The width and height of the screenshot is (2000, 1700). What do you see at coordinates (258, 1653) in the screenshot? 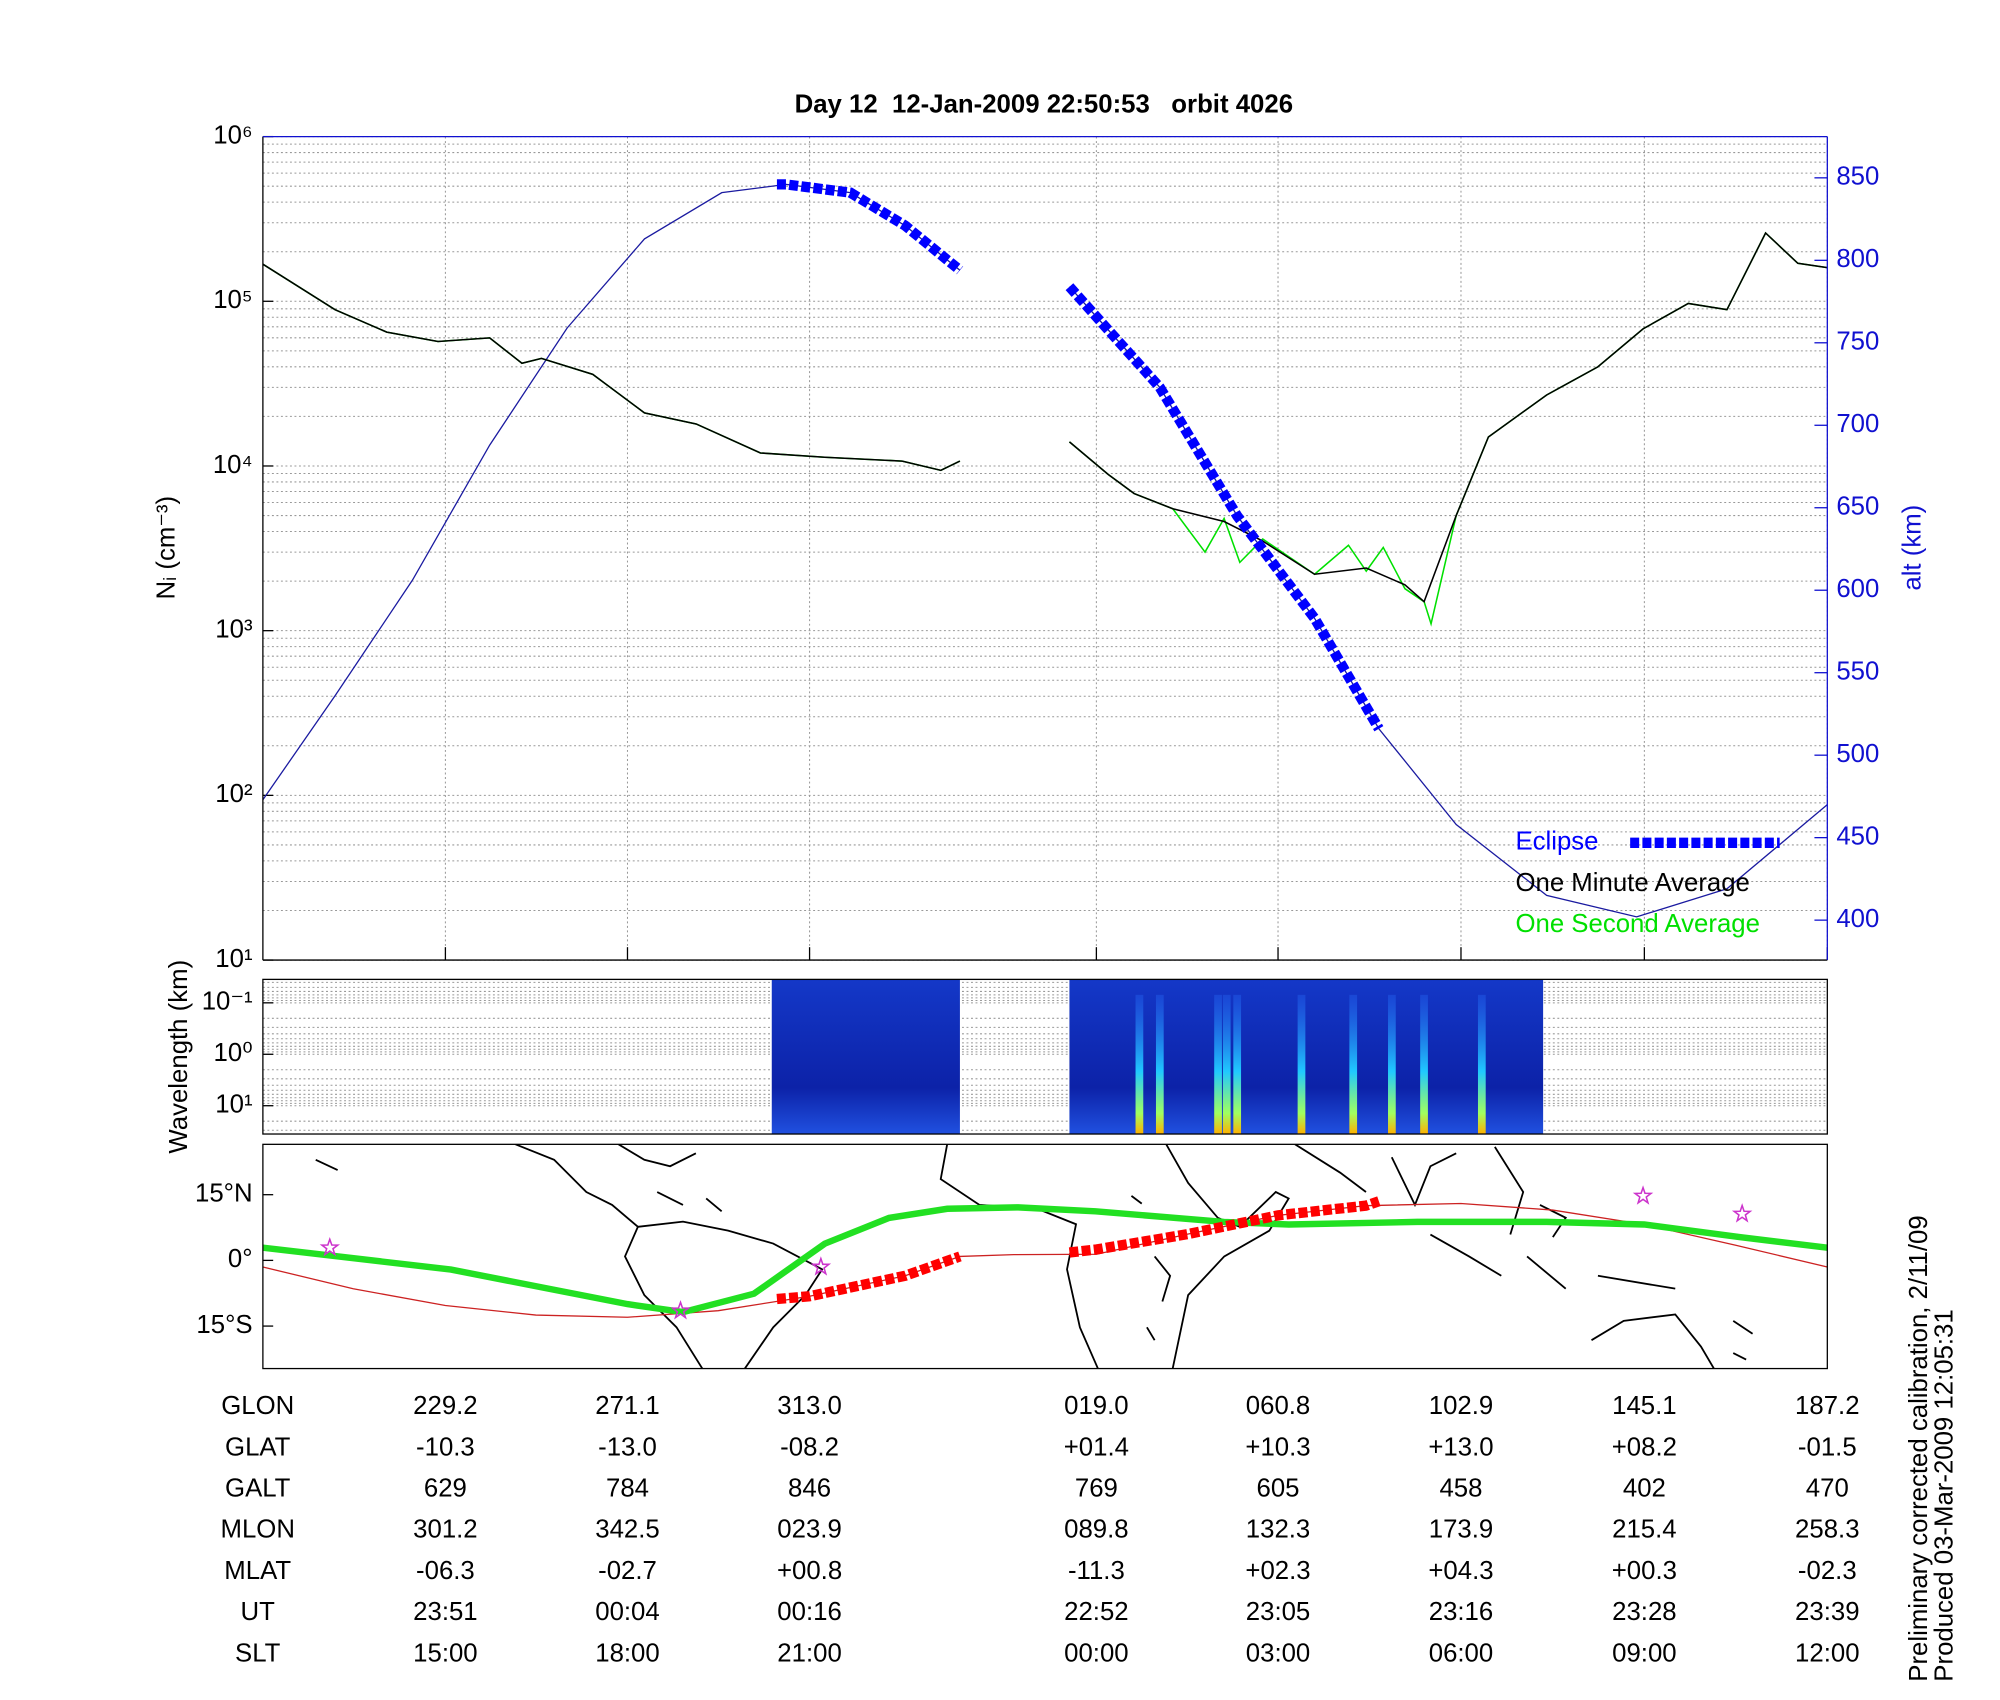
I see `table-row-label: SLT` at bounding box center [258, 1653].